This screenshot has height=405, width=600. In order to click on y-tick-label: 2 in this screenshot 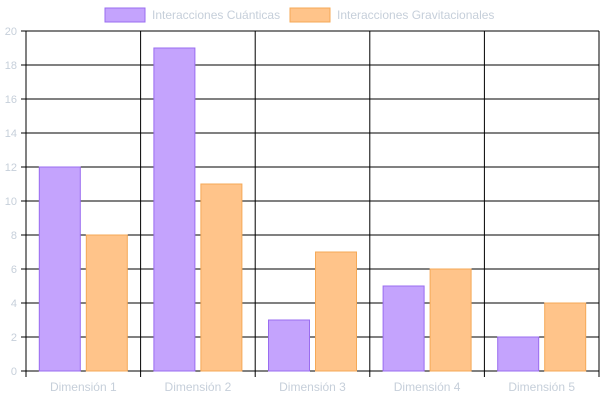, I will do `click(14, 338)`.